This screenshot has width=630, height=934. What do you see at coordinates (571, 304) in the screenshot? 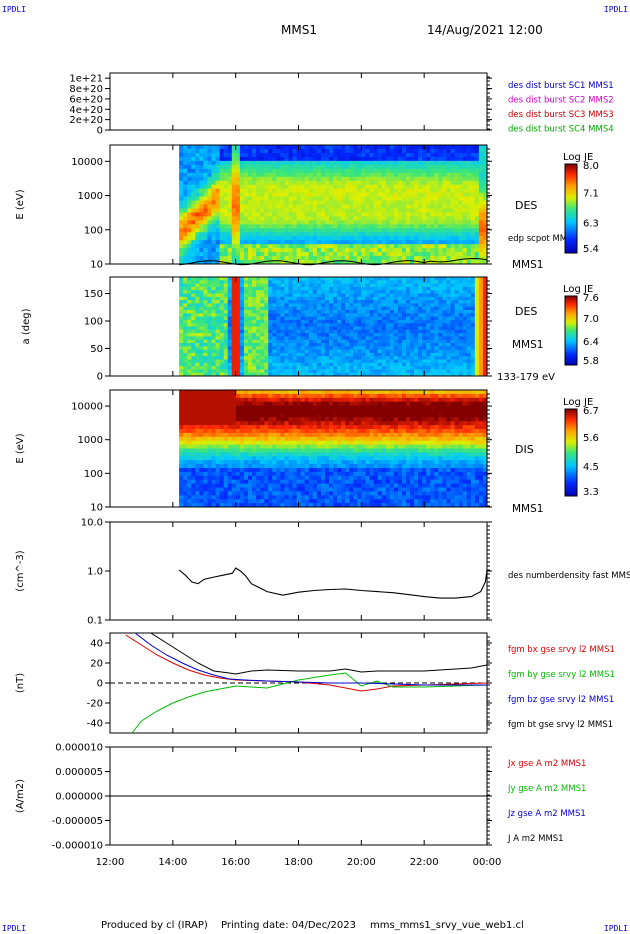
I see `des-pitch-colorbar-cell` at bounding box center [571, 304].